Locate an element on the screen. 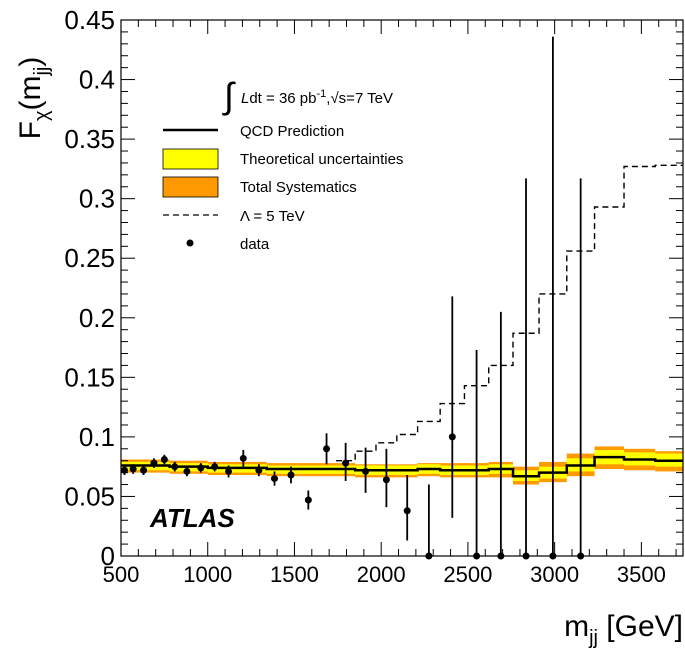  luminosity-label: ∫ Ldt = 36 pb-1,√s=7 TeV is located at coordinates (307, 95).